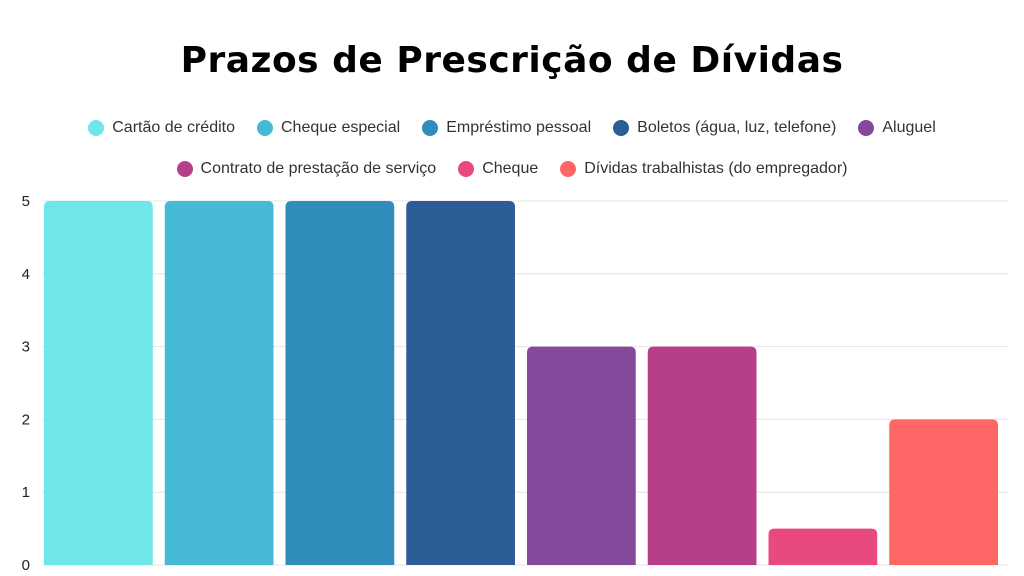 Image resolution: width=1024 pixels, height=576 pixels. What do you see at coordinates (519, 127) in the screenshot?
I see `legend-label: Empréstimo pessoal` at bounding box center [519, 127].